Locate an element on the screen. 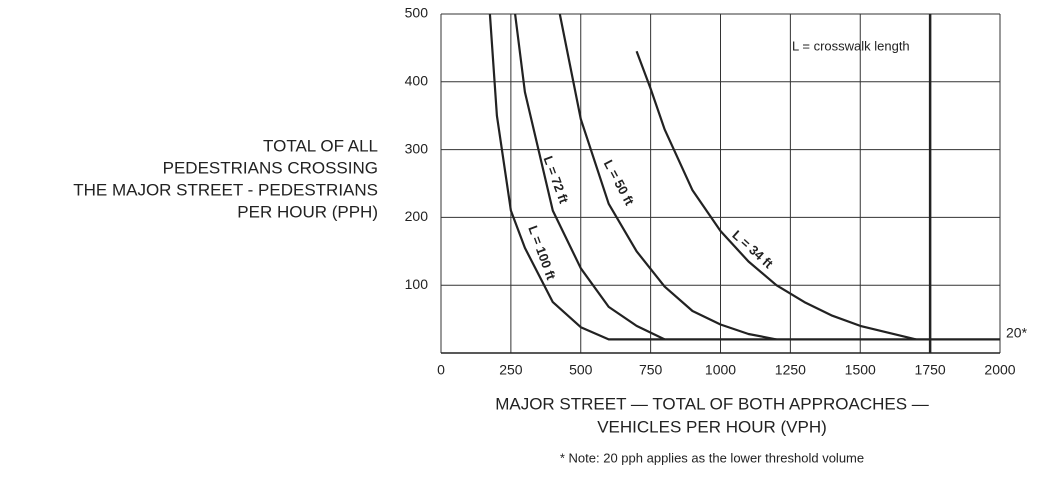 The width and height of the screenshot is (1047, 484). x-tick-label: 1000 is located at coordinates (720, 370).